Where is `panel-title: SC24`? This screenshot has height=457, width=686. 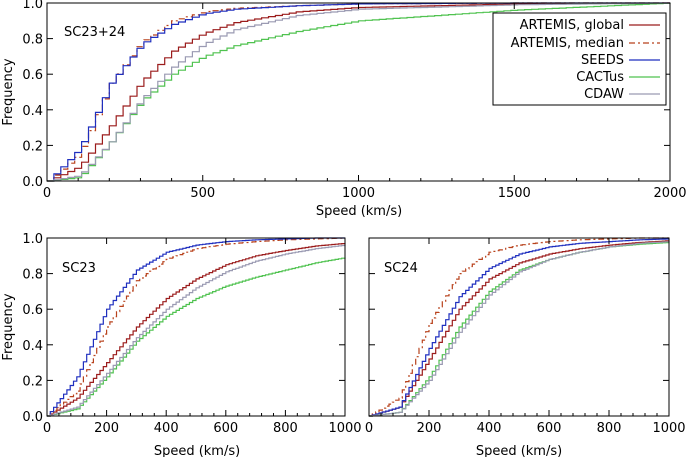
panel-title: SC24 is located at coordinates (401, 268).